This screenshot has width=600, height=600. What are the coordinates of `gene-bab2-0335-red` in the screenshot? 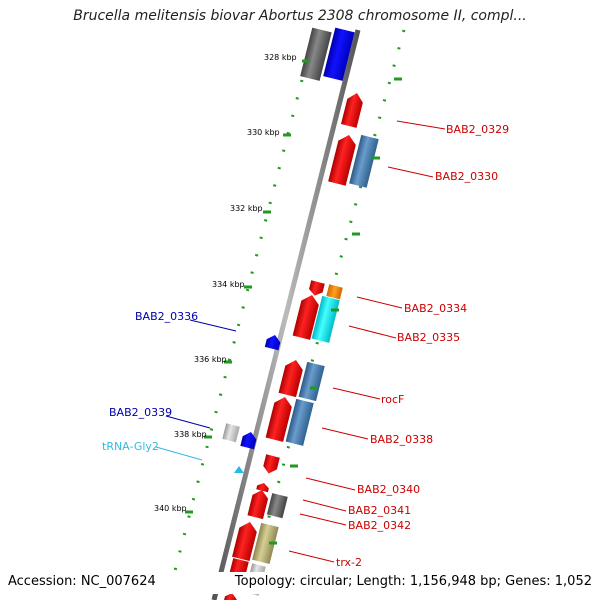 It's located at (305, 317).